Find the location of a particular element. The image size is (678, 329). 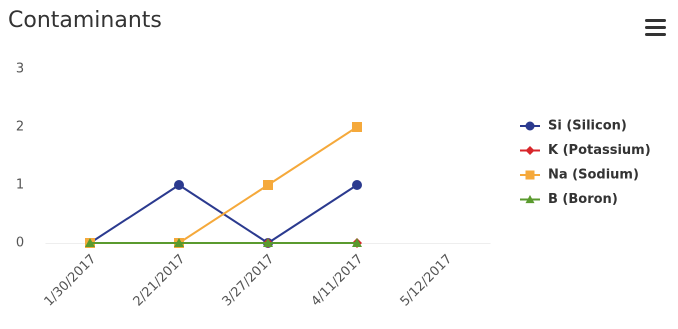

series-line is located at coordinates (224, 185).